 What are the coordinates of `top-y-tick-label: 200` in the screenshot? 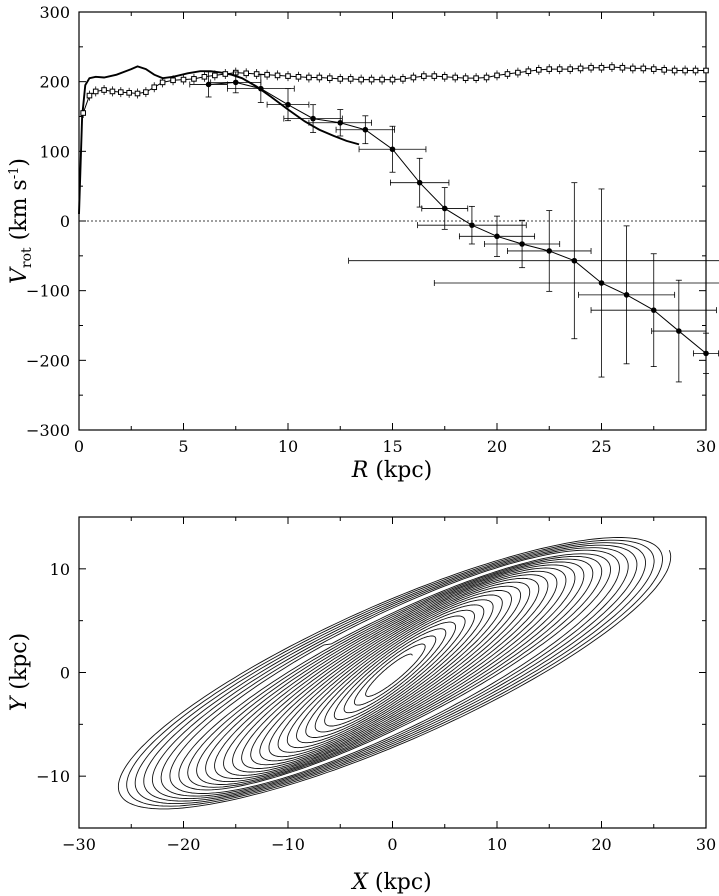 It's located at (54, 82).